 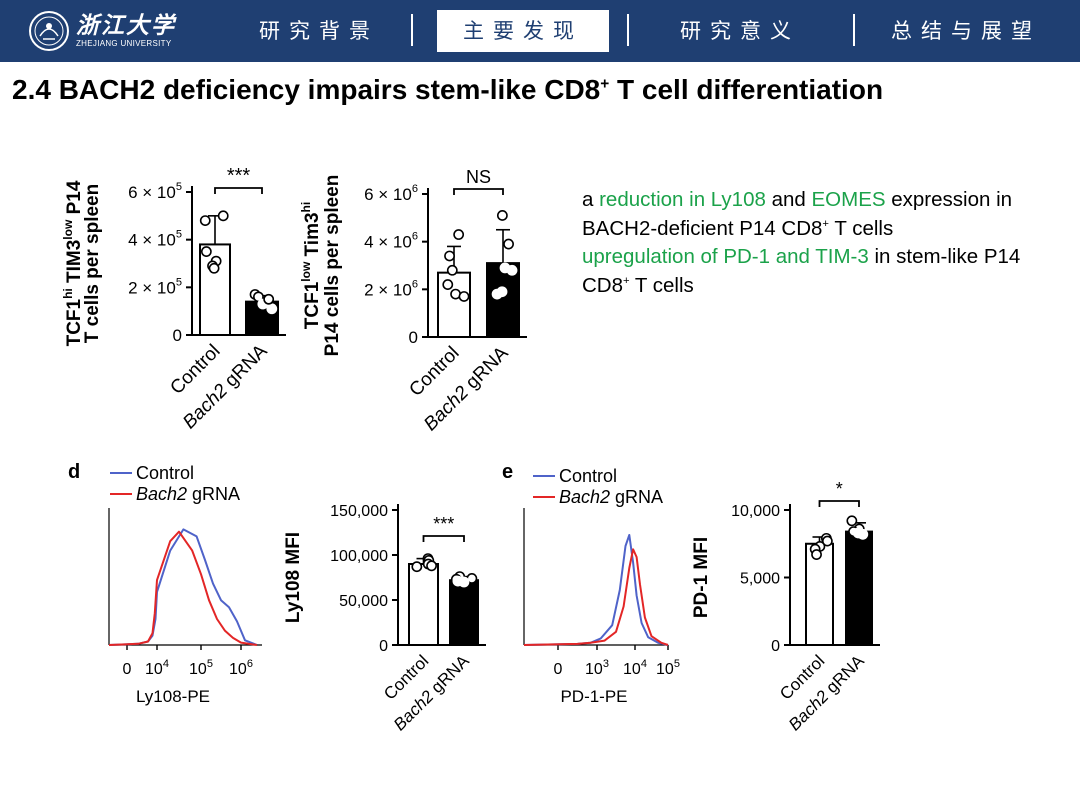 What do you see at coordinates (173, 696) in the screenshot?
I see `x-axis-label: Ly108-PE` at bounding box center [173, 696].